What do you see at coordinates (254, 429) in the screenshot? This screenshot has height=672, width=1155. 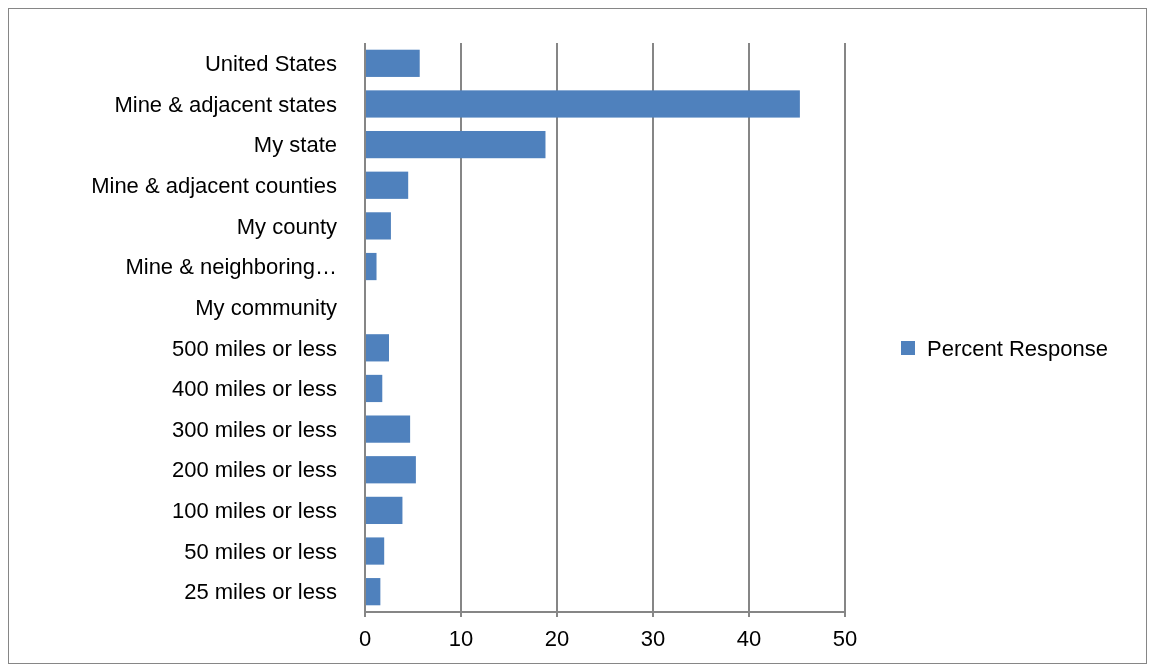 I see `y-tick-label: 300 miles or less` at bounding box center [254, 429].